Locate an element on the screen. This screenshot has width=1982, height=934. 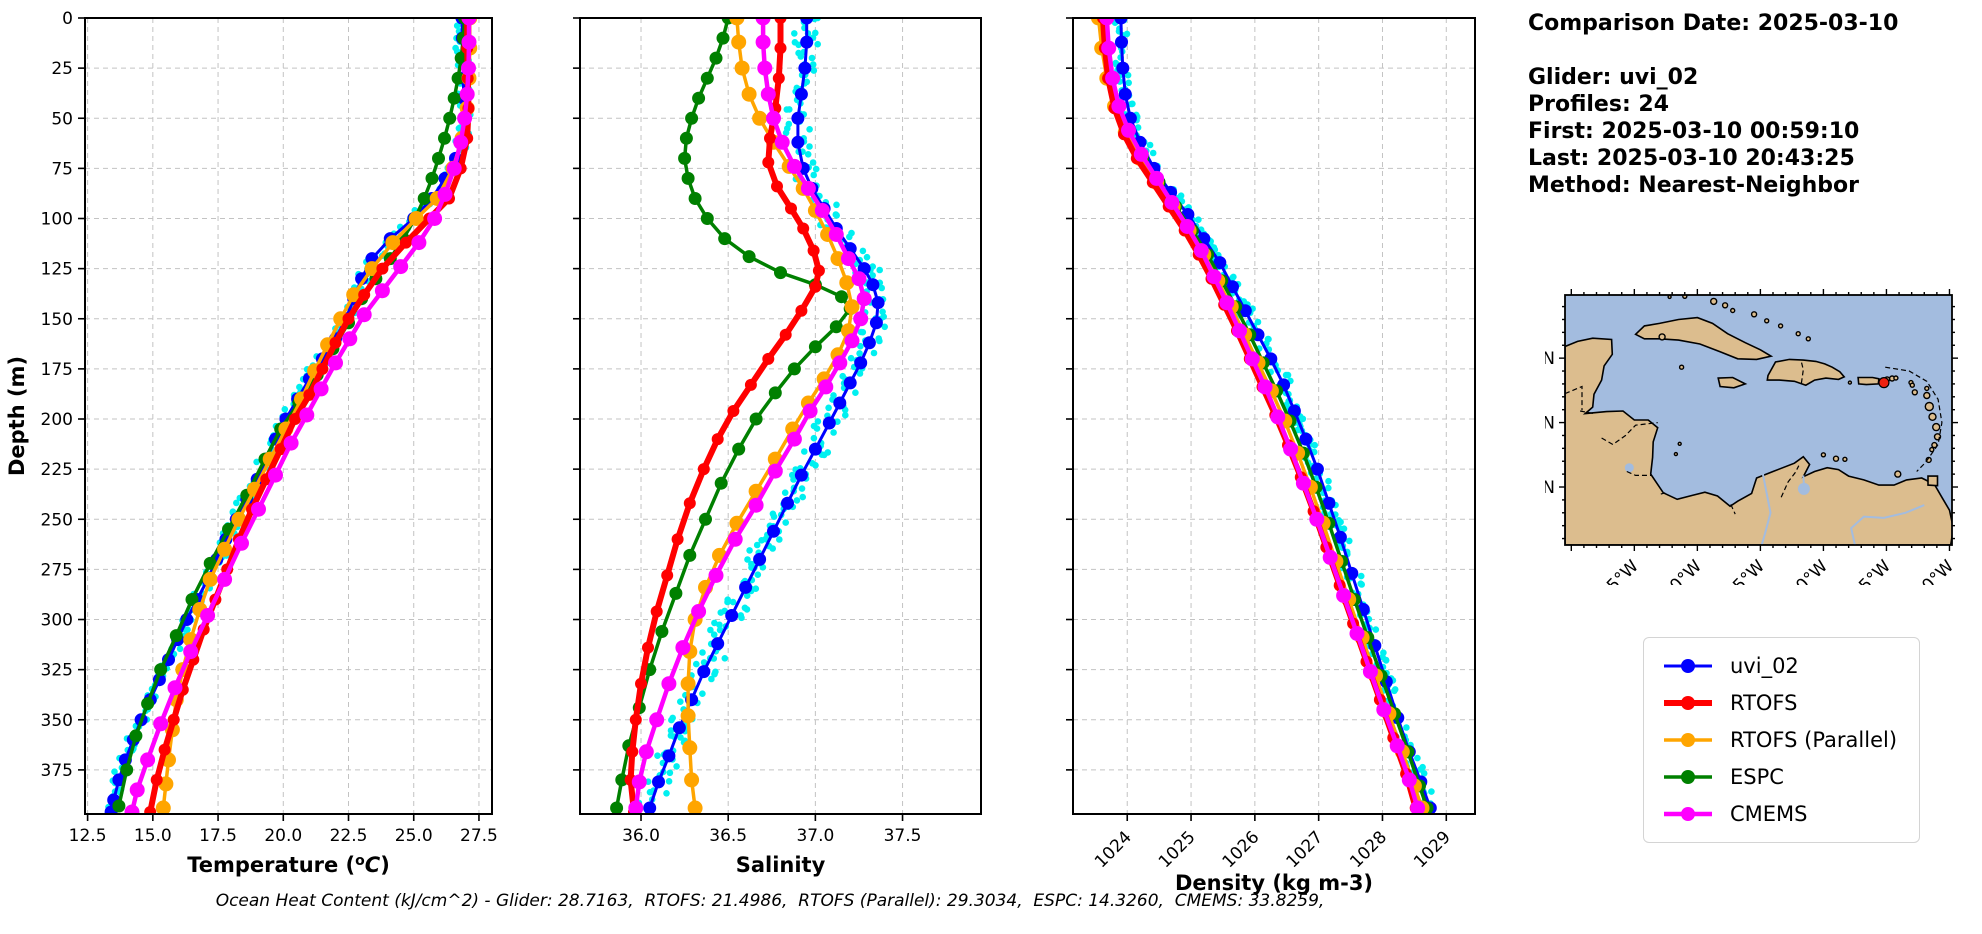
map-ticks is located at coordinates (1758, 420).